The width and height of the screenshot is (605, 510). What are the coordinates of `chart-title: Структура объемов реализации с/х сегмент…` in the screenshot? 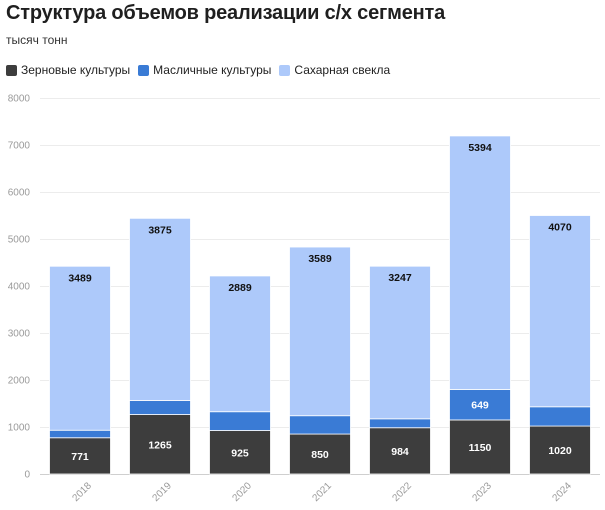 It's located at (226, 13).